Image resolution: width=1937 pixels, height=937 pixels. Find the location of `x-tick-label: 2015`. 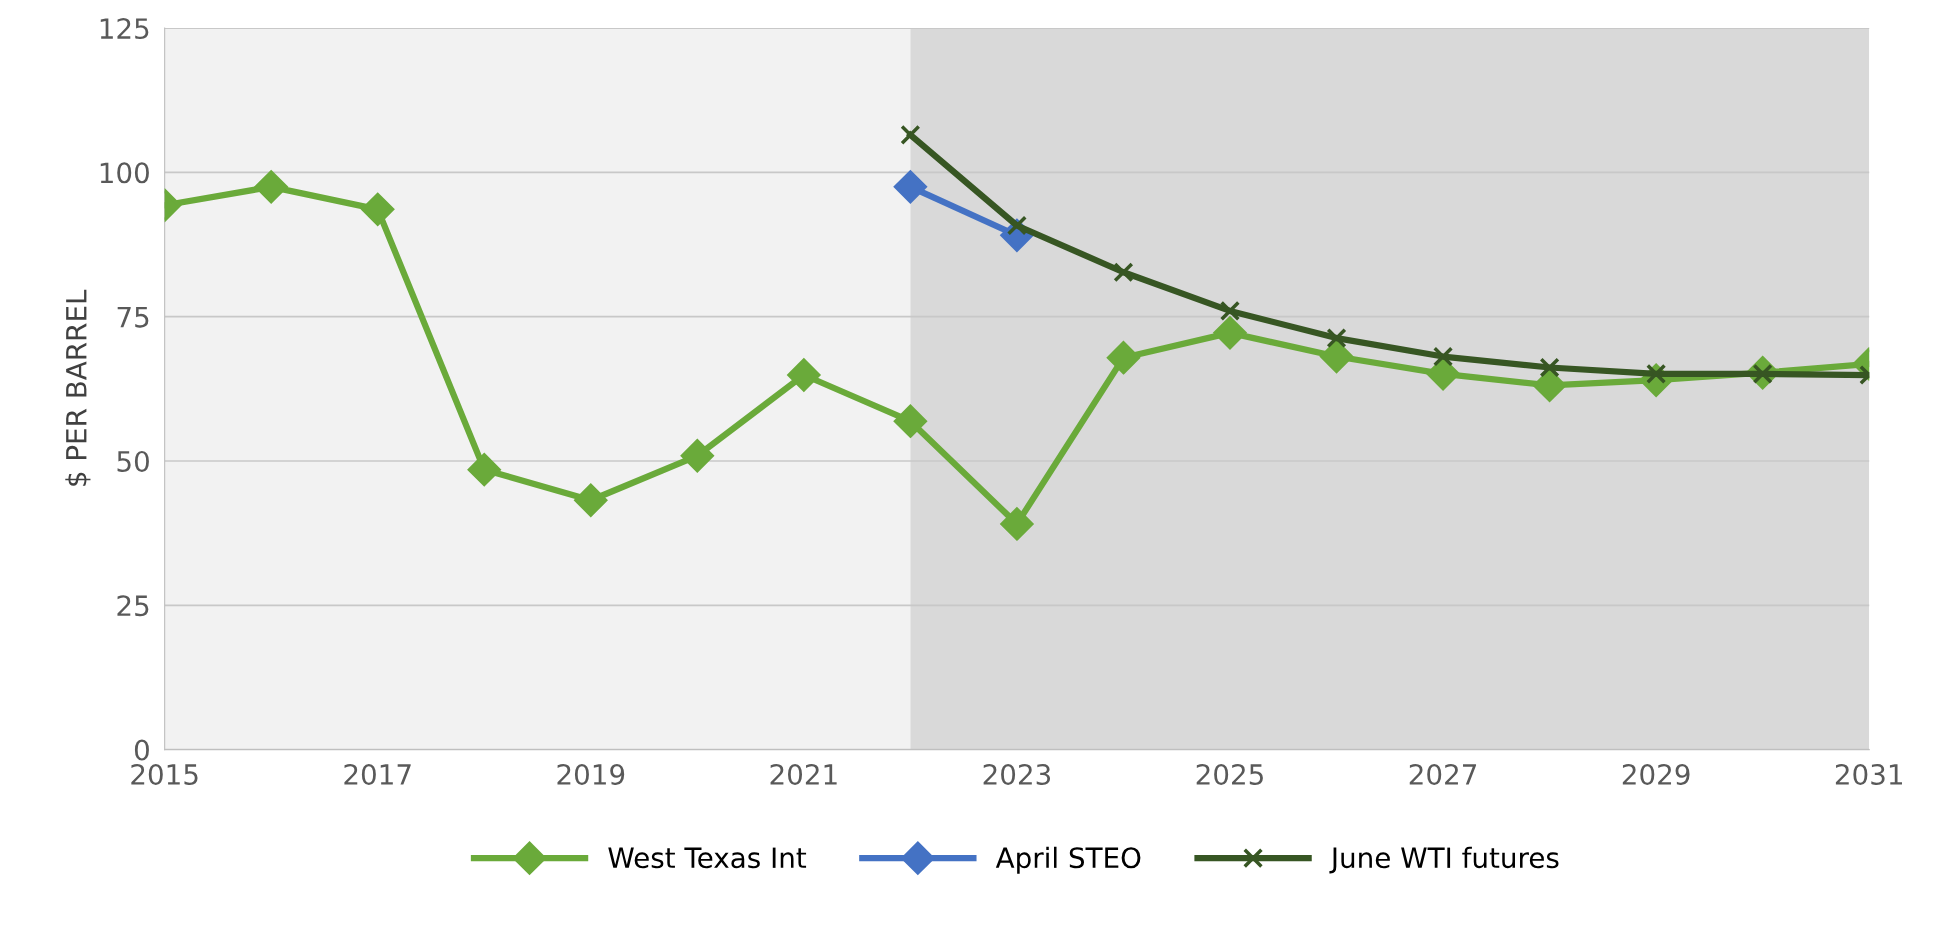

x-tick-label: 2015 is located at coordinates (164, 774).